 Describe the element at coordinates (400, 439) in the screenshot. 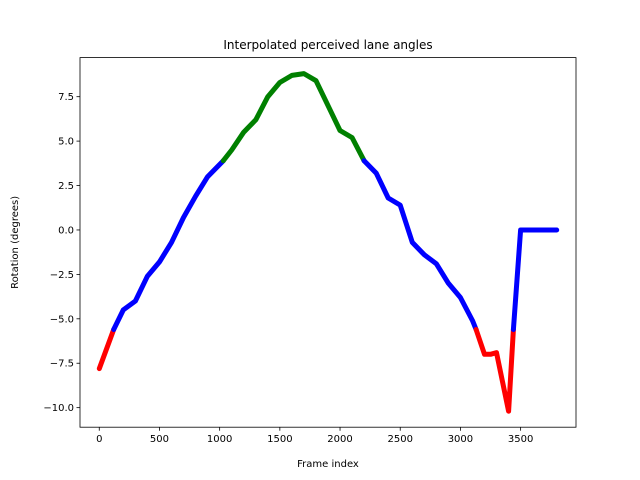

I see `x-tick-label: 2500` at that location.